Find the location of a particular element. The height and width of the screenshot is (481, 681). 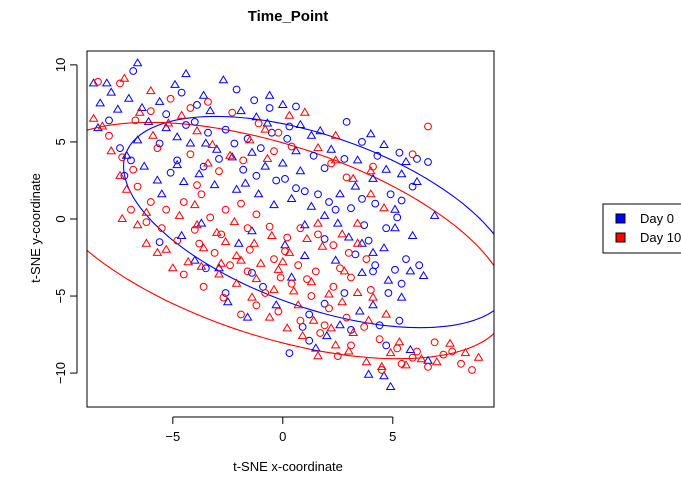

chart-title: Time_Point is located at coordinates (288, 16).